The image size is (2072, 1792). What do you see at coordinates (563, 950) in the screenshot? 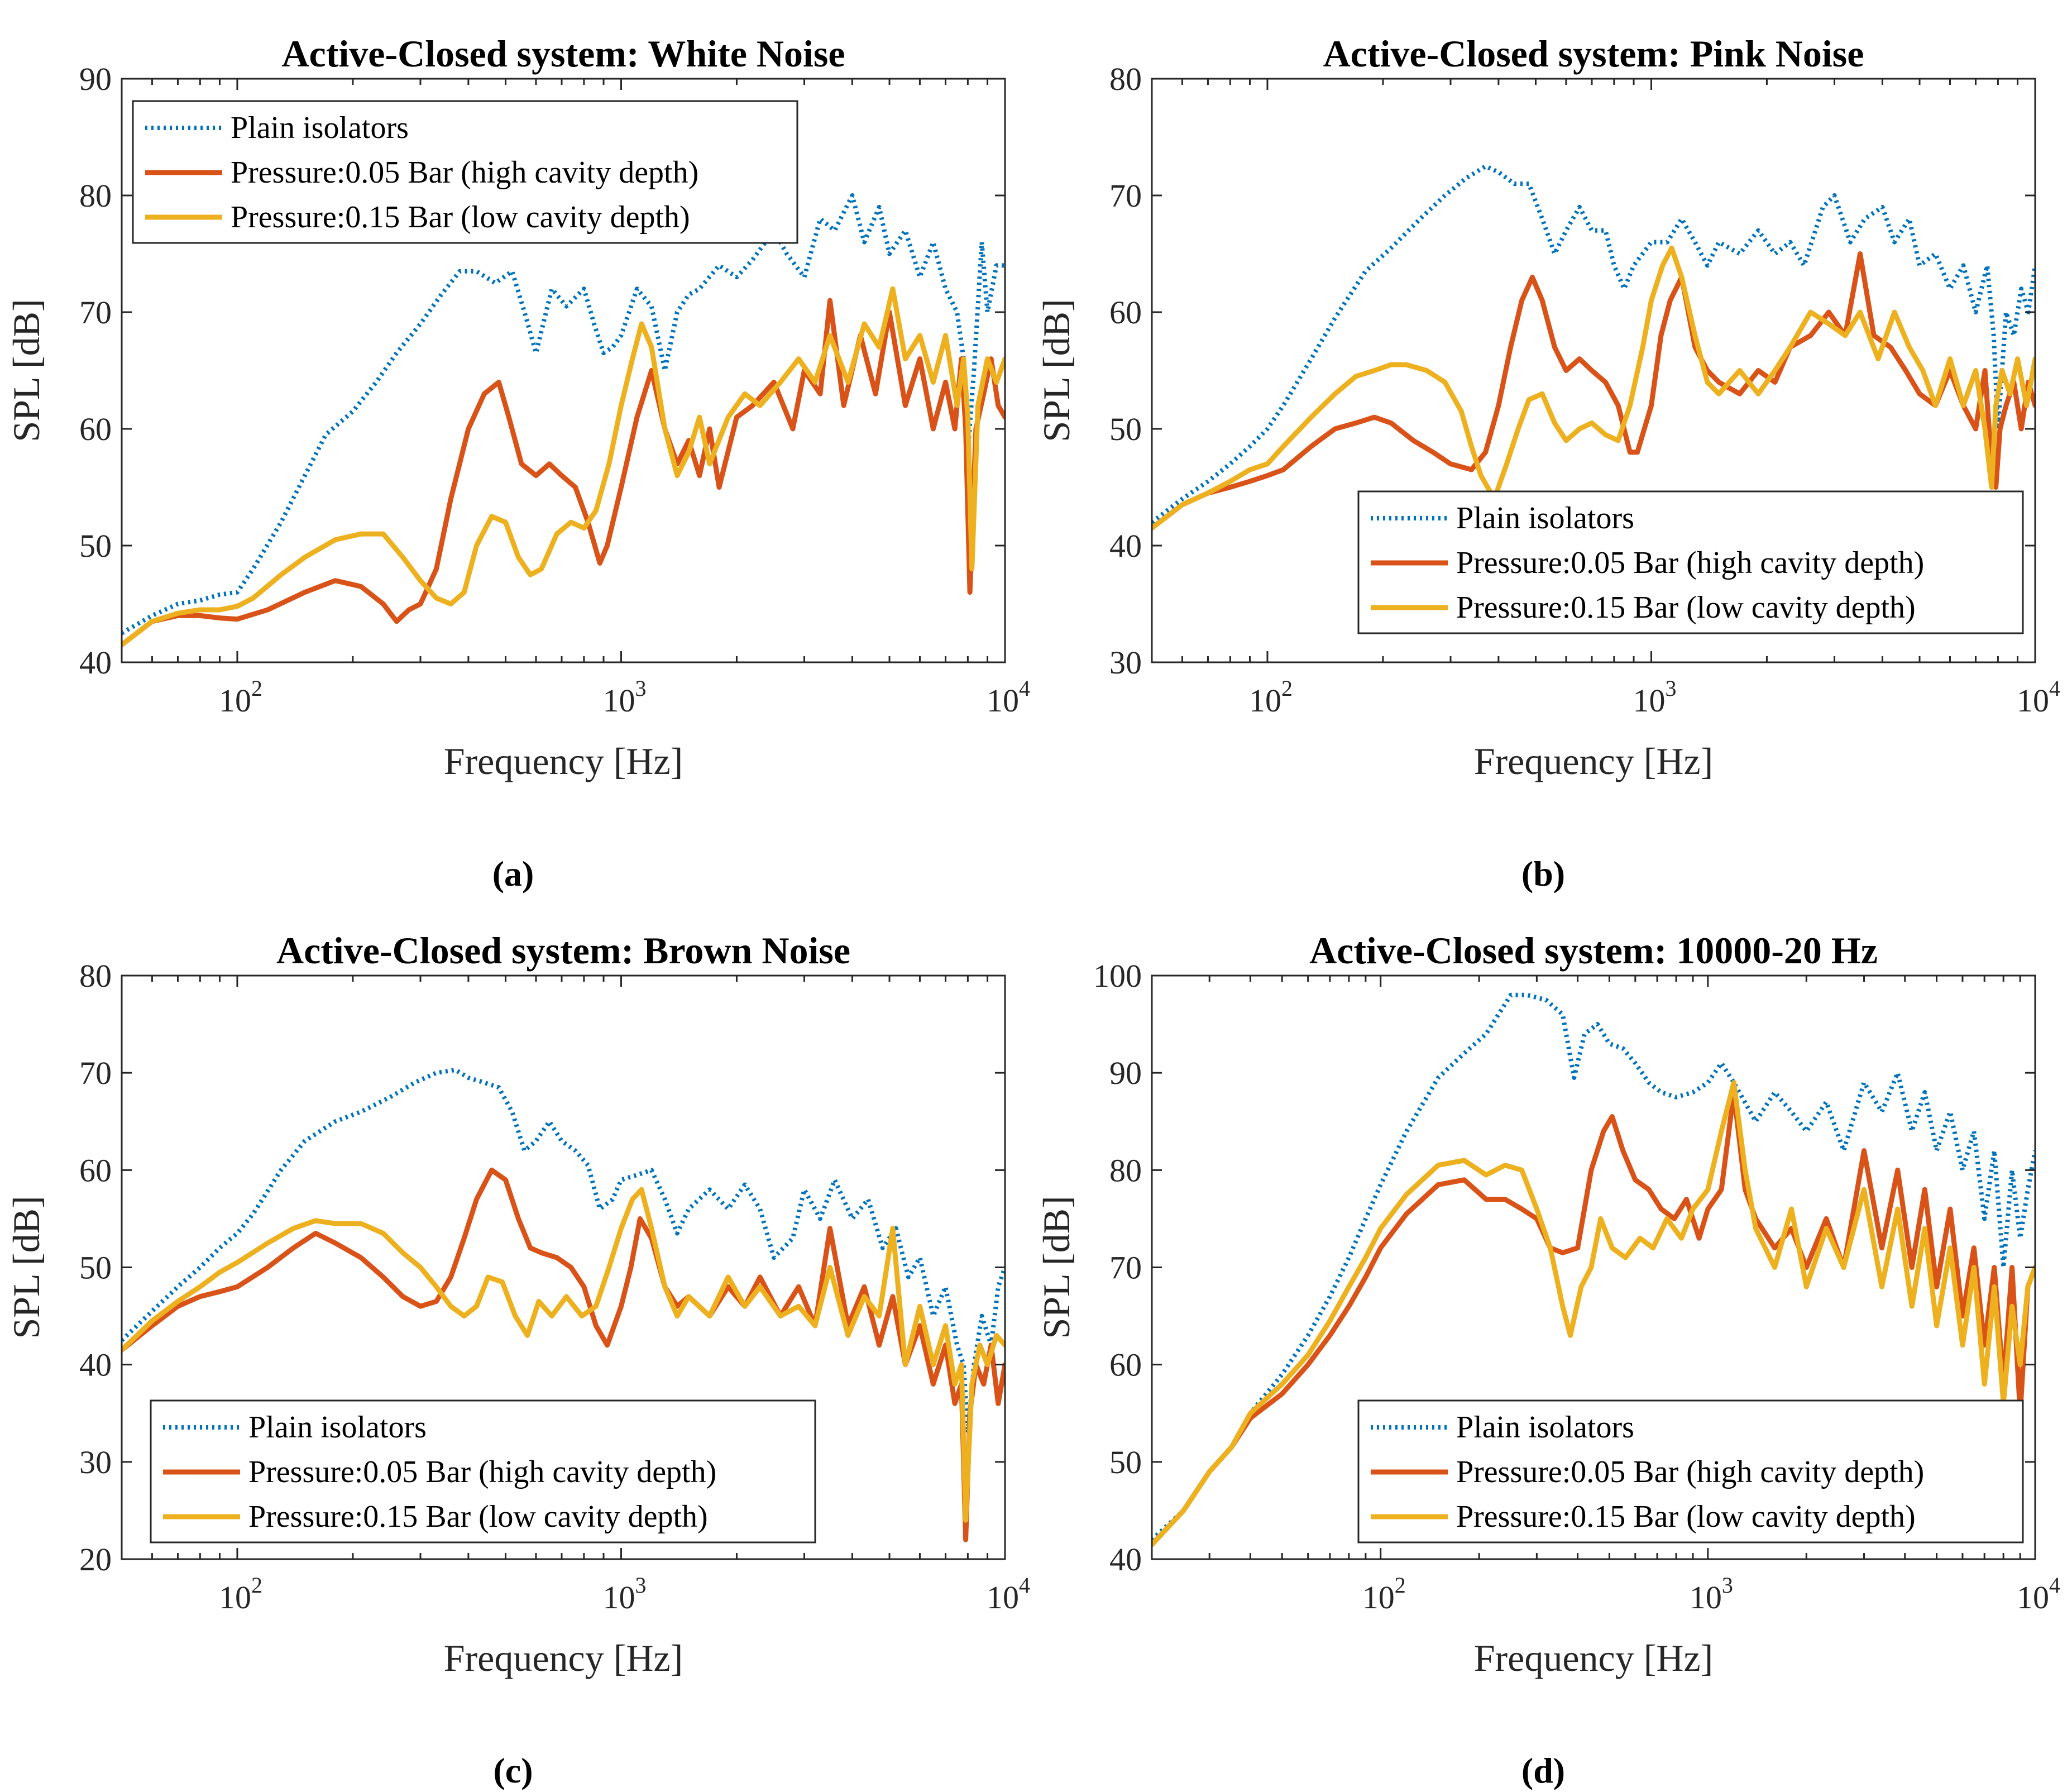
I see `chart-title: Active-Closed system: Brown Noise` at bounding box center [563, 950].